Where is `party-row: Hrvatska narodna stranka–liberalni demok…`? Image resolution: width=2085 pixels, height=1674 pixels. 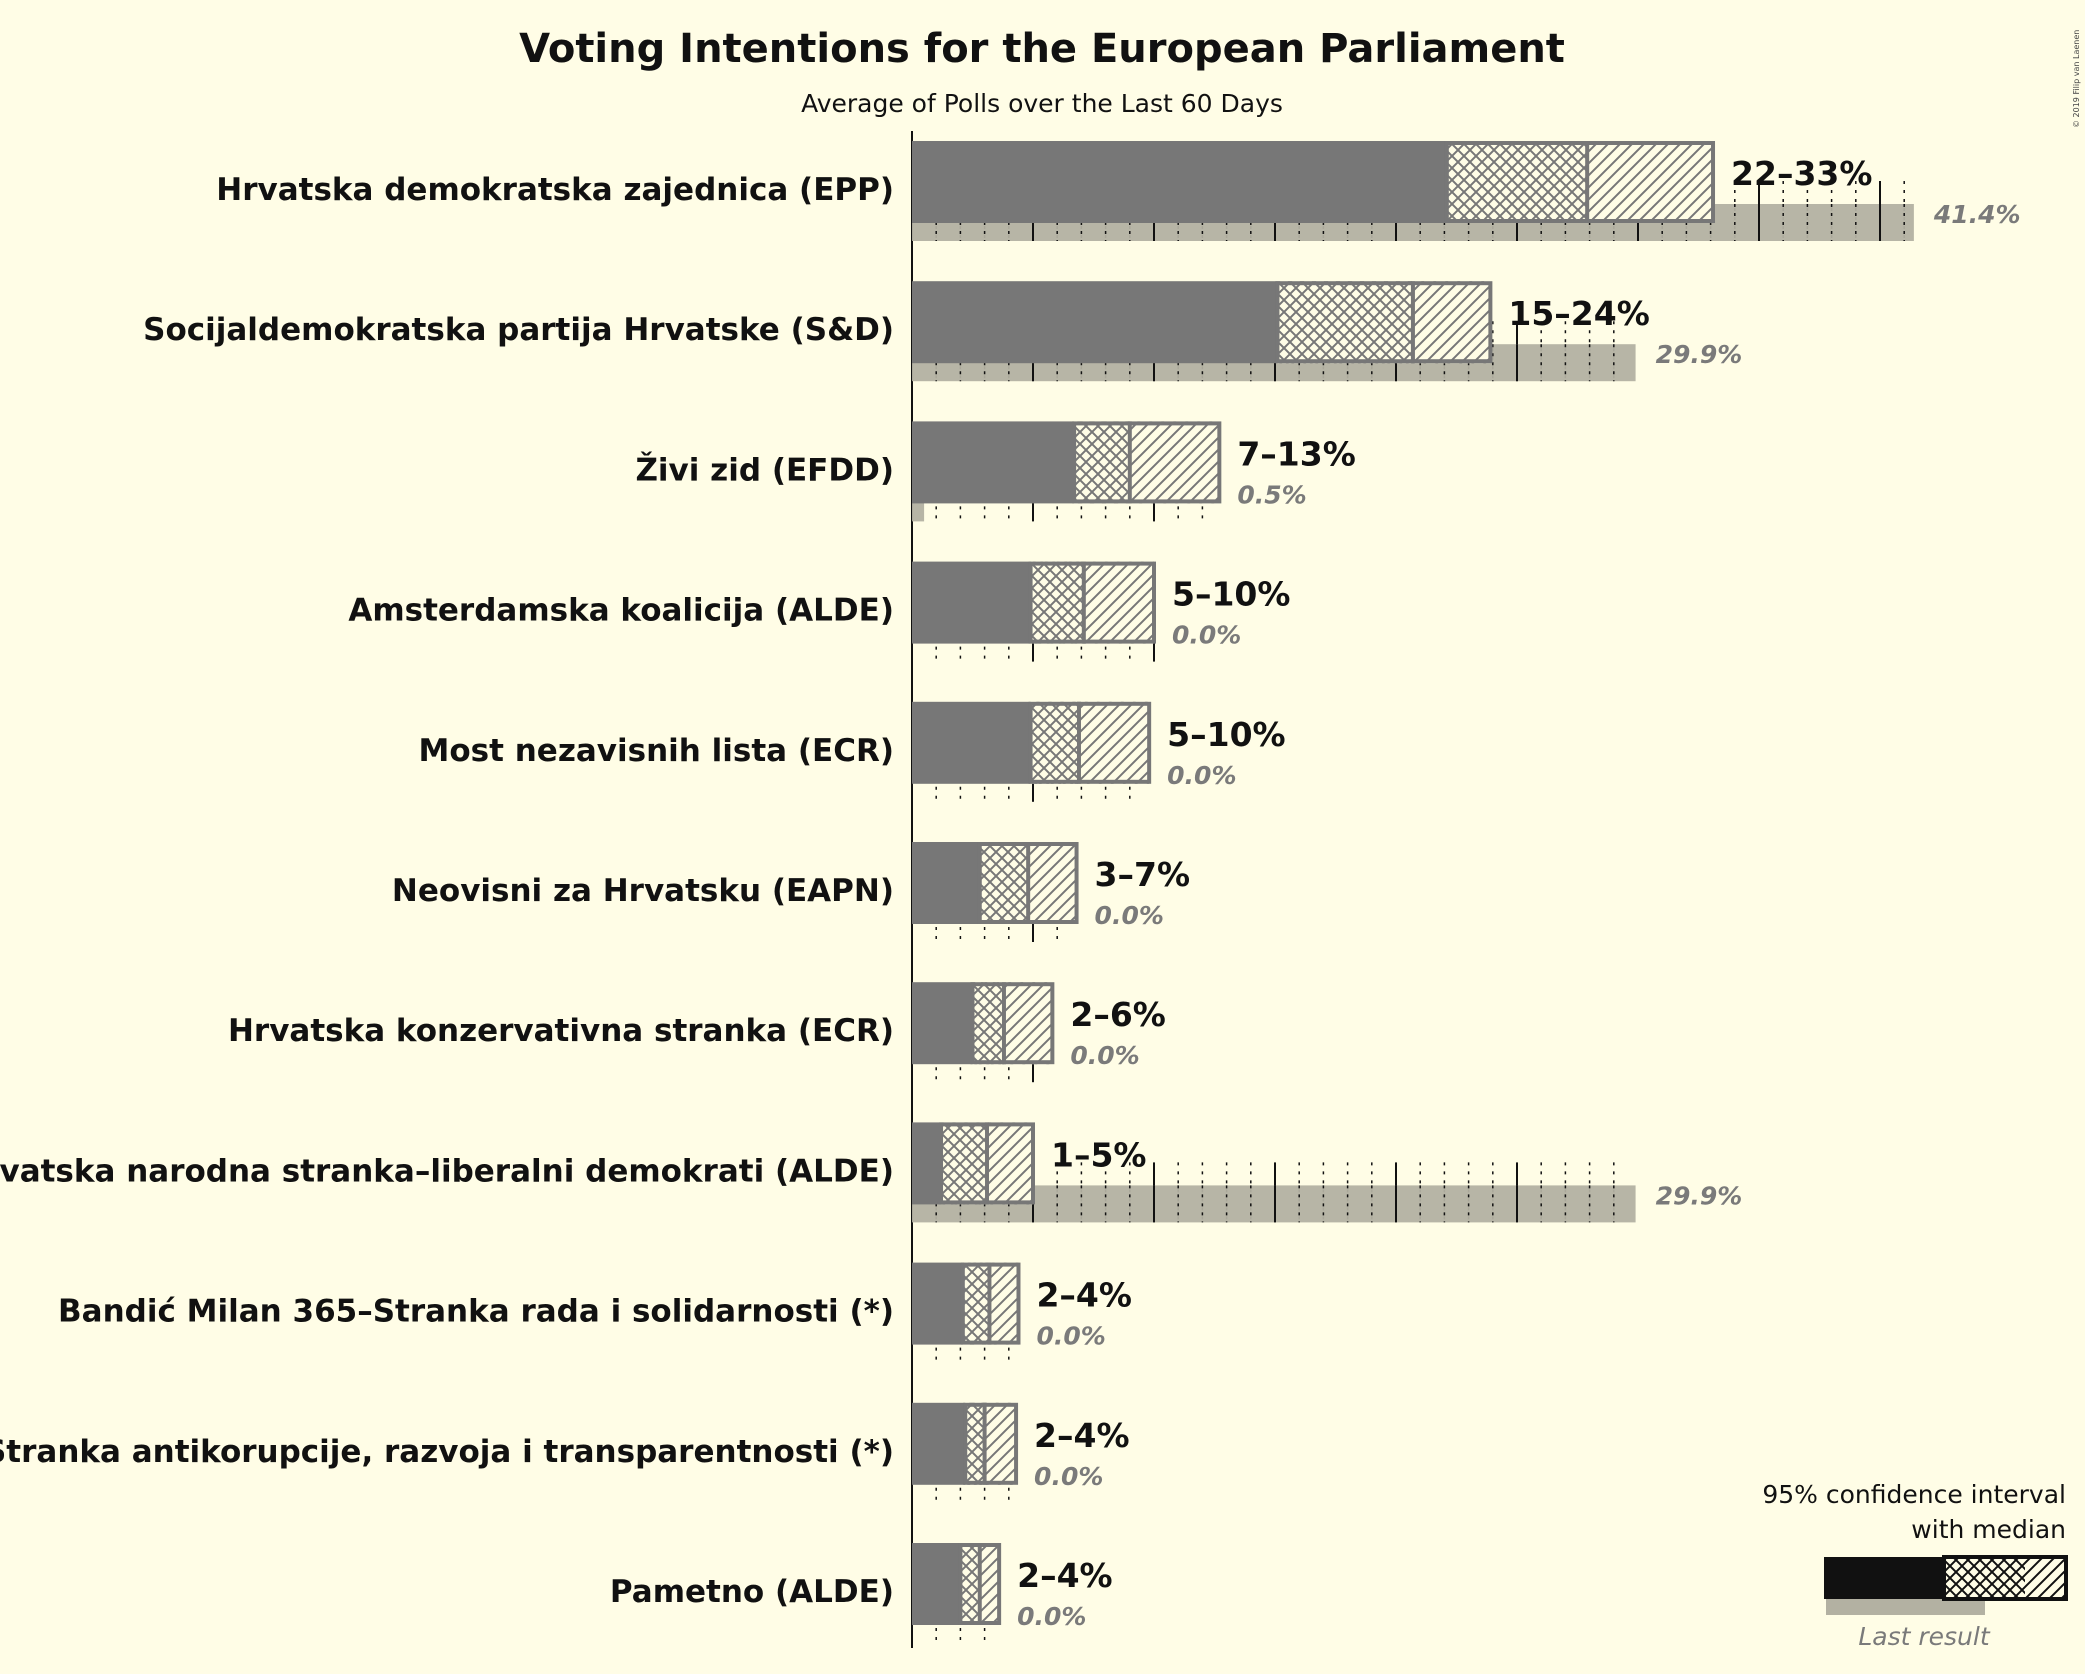
party-row: Hrvatska narodna stranka–liberalni demok… is located at coordinates (871, 1172).